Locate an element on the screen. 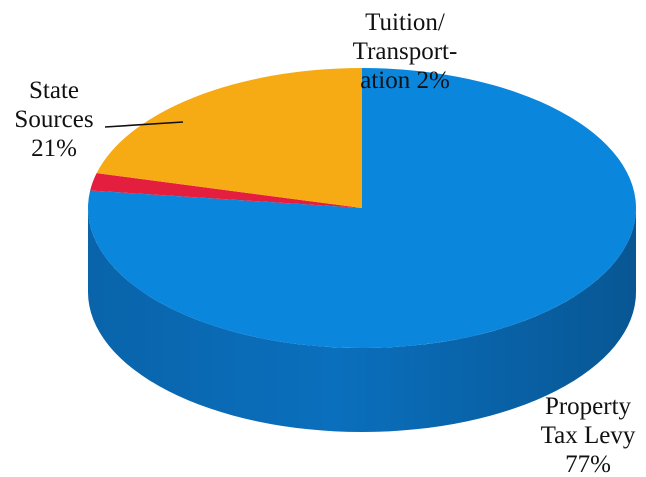 This screenshot has width=646, height=477. data-label-line: Transport- is located at coordinates (405, 51).